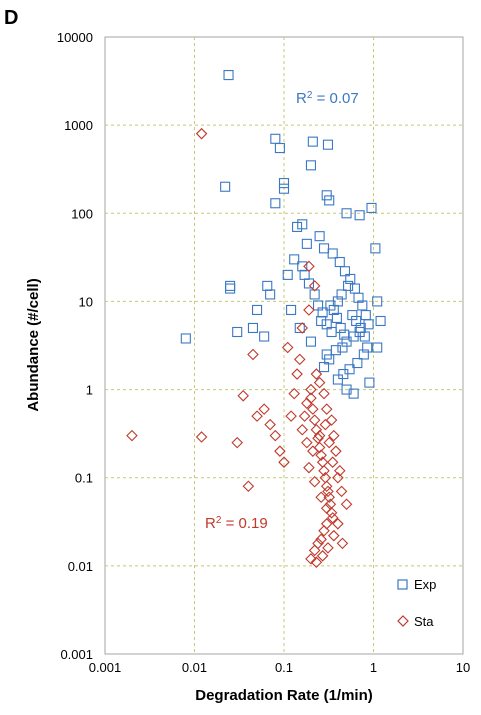 This screenshot has width=481, height=715. Describe the element at coordinates (75, 346) in the screenshot. I see `y-tick-labels: 0.001 0.01 0.1 1 10 100 1000 10000` at that location.